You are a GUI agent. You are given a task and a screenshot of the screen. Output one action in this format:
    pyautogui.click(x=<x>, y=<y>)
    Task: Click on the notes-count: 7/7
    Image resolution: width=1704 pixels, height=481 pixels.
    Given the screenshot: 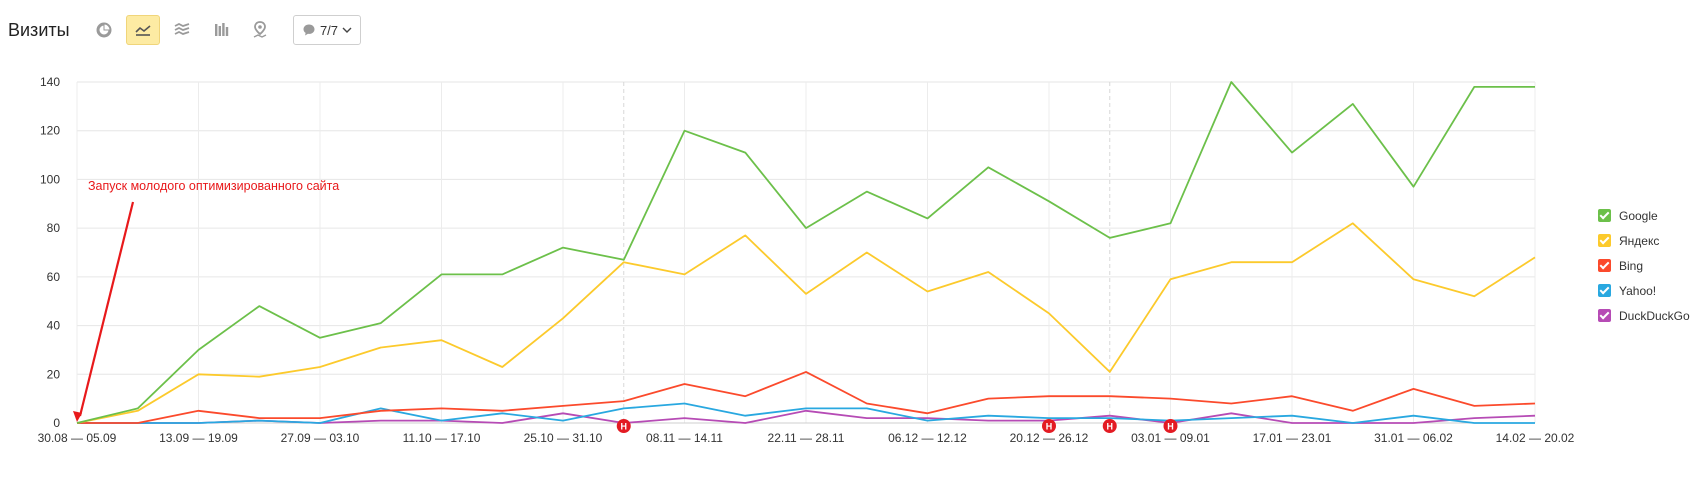 What is the action you would take?
    pyautogui.click(x=329, y=30)
    